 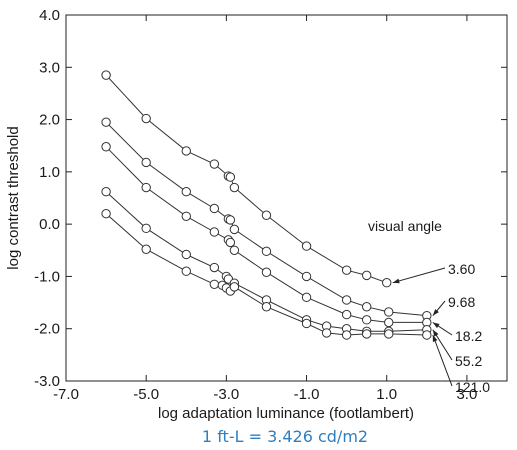 What do you see at coordinates (386, 394) in the screenshot?
I see `x-tick-label: 1.0` at bounding box center [386, 394].